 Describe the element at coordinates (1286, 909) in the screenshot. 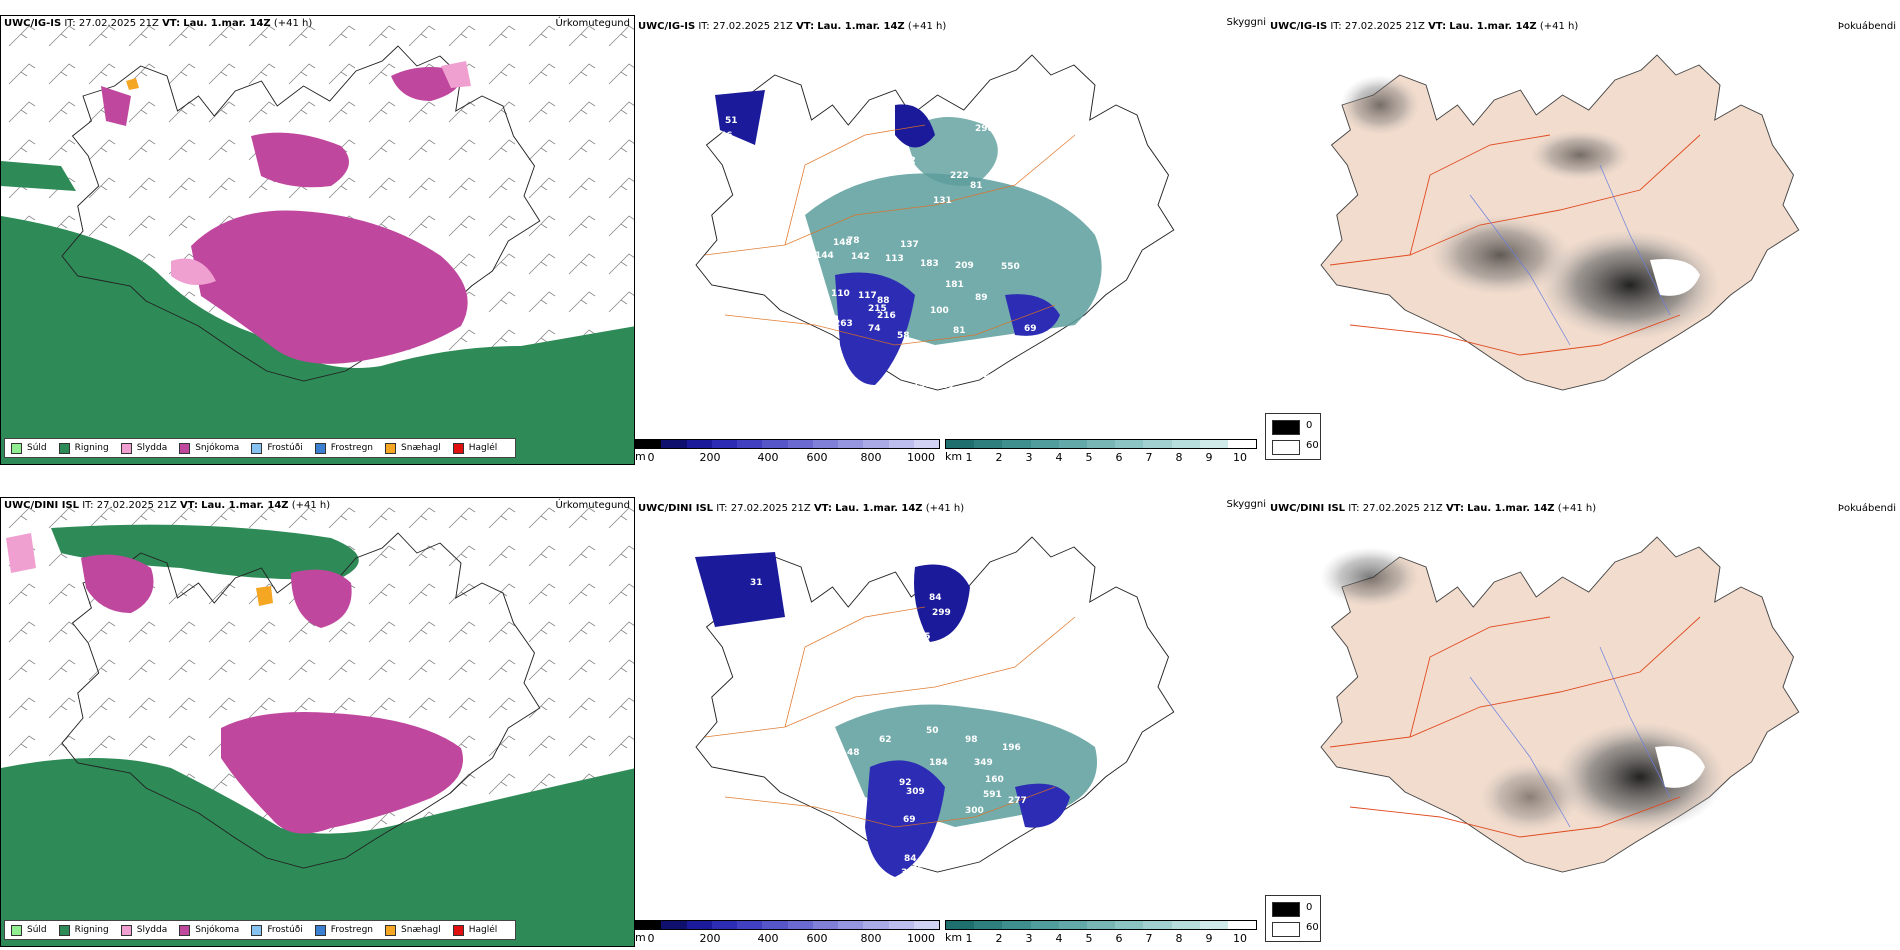

I see `fog-legend-swatch` at that location.